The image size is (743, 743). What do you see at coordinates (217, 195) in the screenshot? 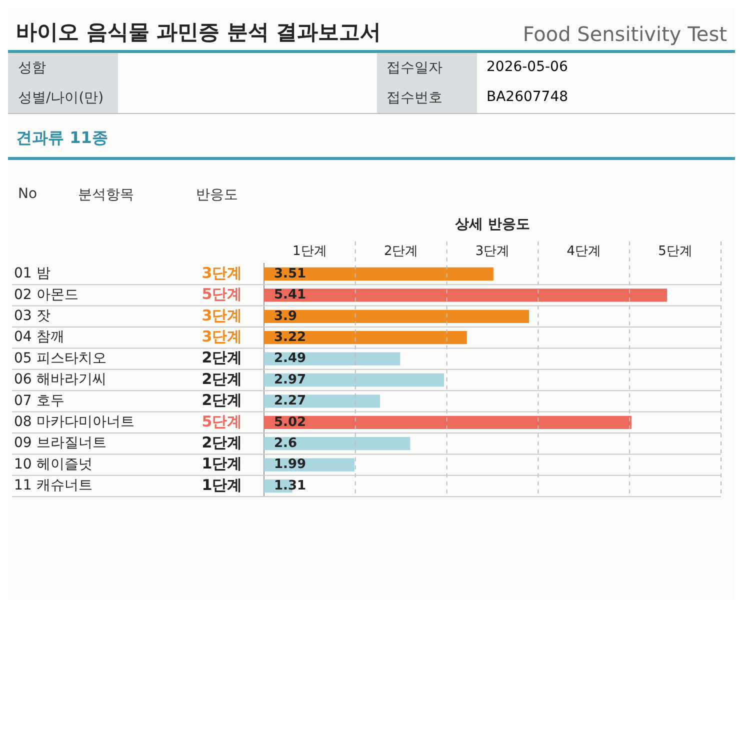
I see `text: 반응도` at bounding box center [217, 195].